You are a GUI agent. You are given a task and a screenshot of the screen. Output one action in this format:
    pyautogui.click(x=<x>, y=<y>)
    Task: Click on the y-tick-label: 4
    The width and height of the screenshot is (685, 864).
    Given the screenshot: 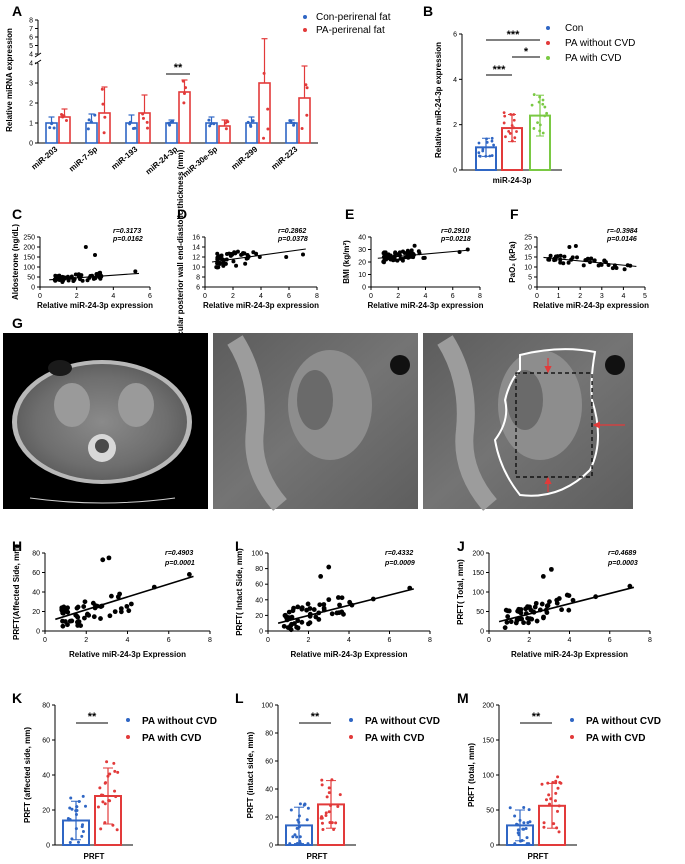 What is the action you would take?
    pyautogui.click(x=31, y=55)
    